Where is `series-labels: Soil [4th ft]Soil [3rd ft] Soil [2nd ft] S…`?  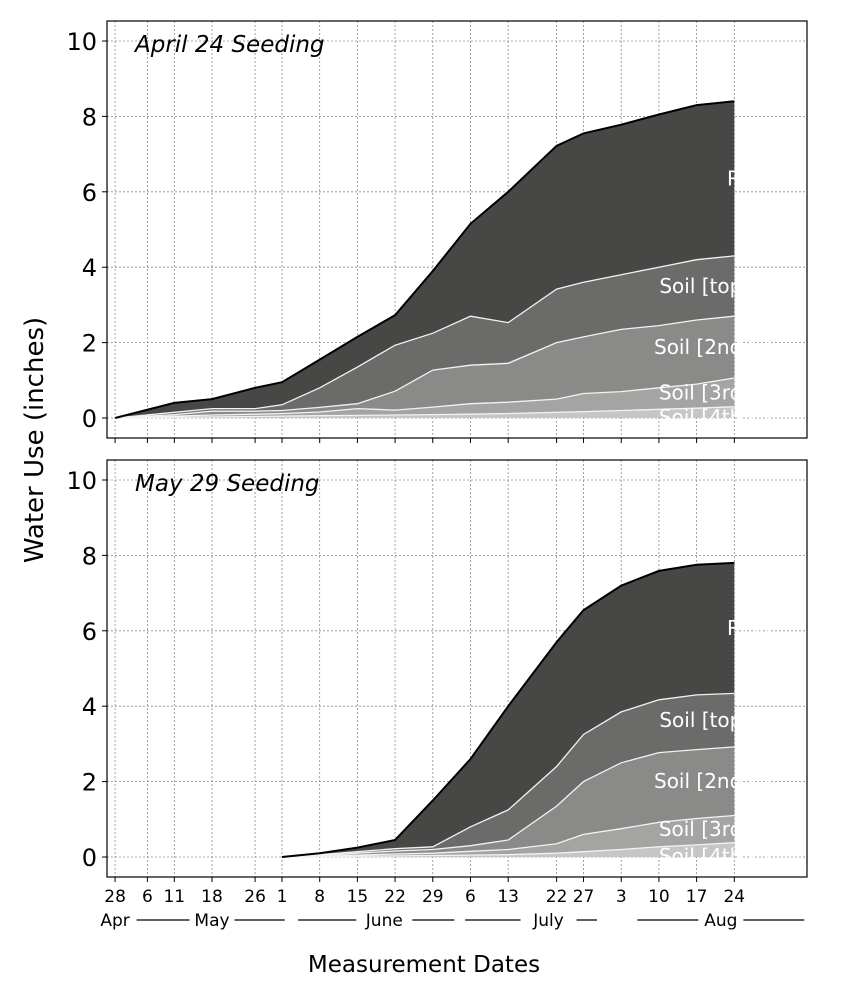 series-labels: Soil [4th ft]Soil [3rd ft] Soil [2nd ft] S… is located at coordinates (712, 298).